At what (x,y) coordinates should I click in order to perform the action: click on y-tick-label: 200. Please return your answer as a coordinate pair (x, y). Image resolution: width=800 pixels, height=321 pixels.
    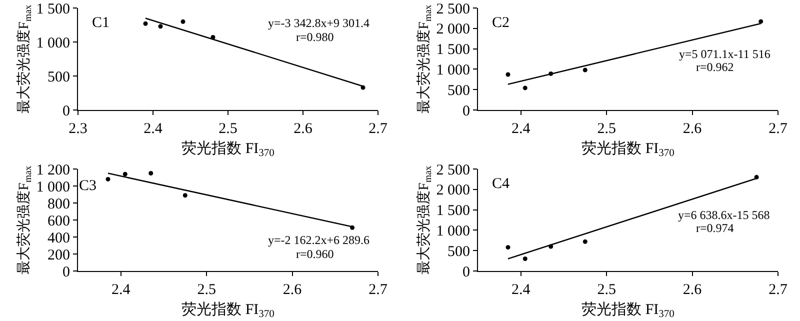
    Looking at the image, I should click on (59, 255).